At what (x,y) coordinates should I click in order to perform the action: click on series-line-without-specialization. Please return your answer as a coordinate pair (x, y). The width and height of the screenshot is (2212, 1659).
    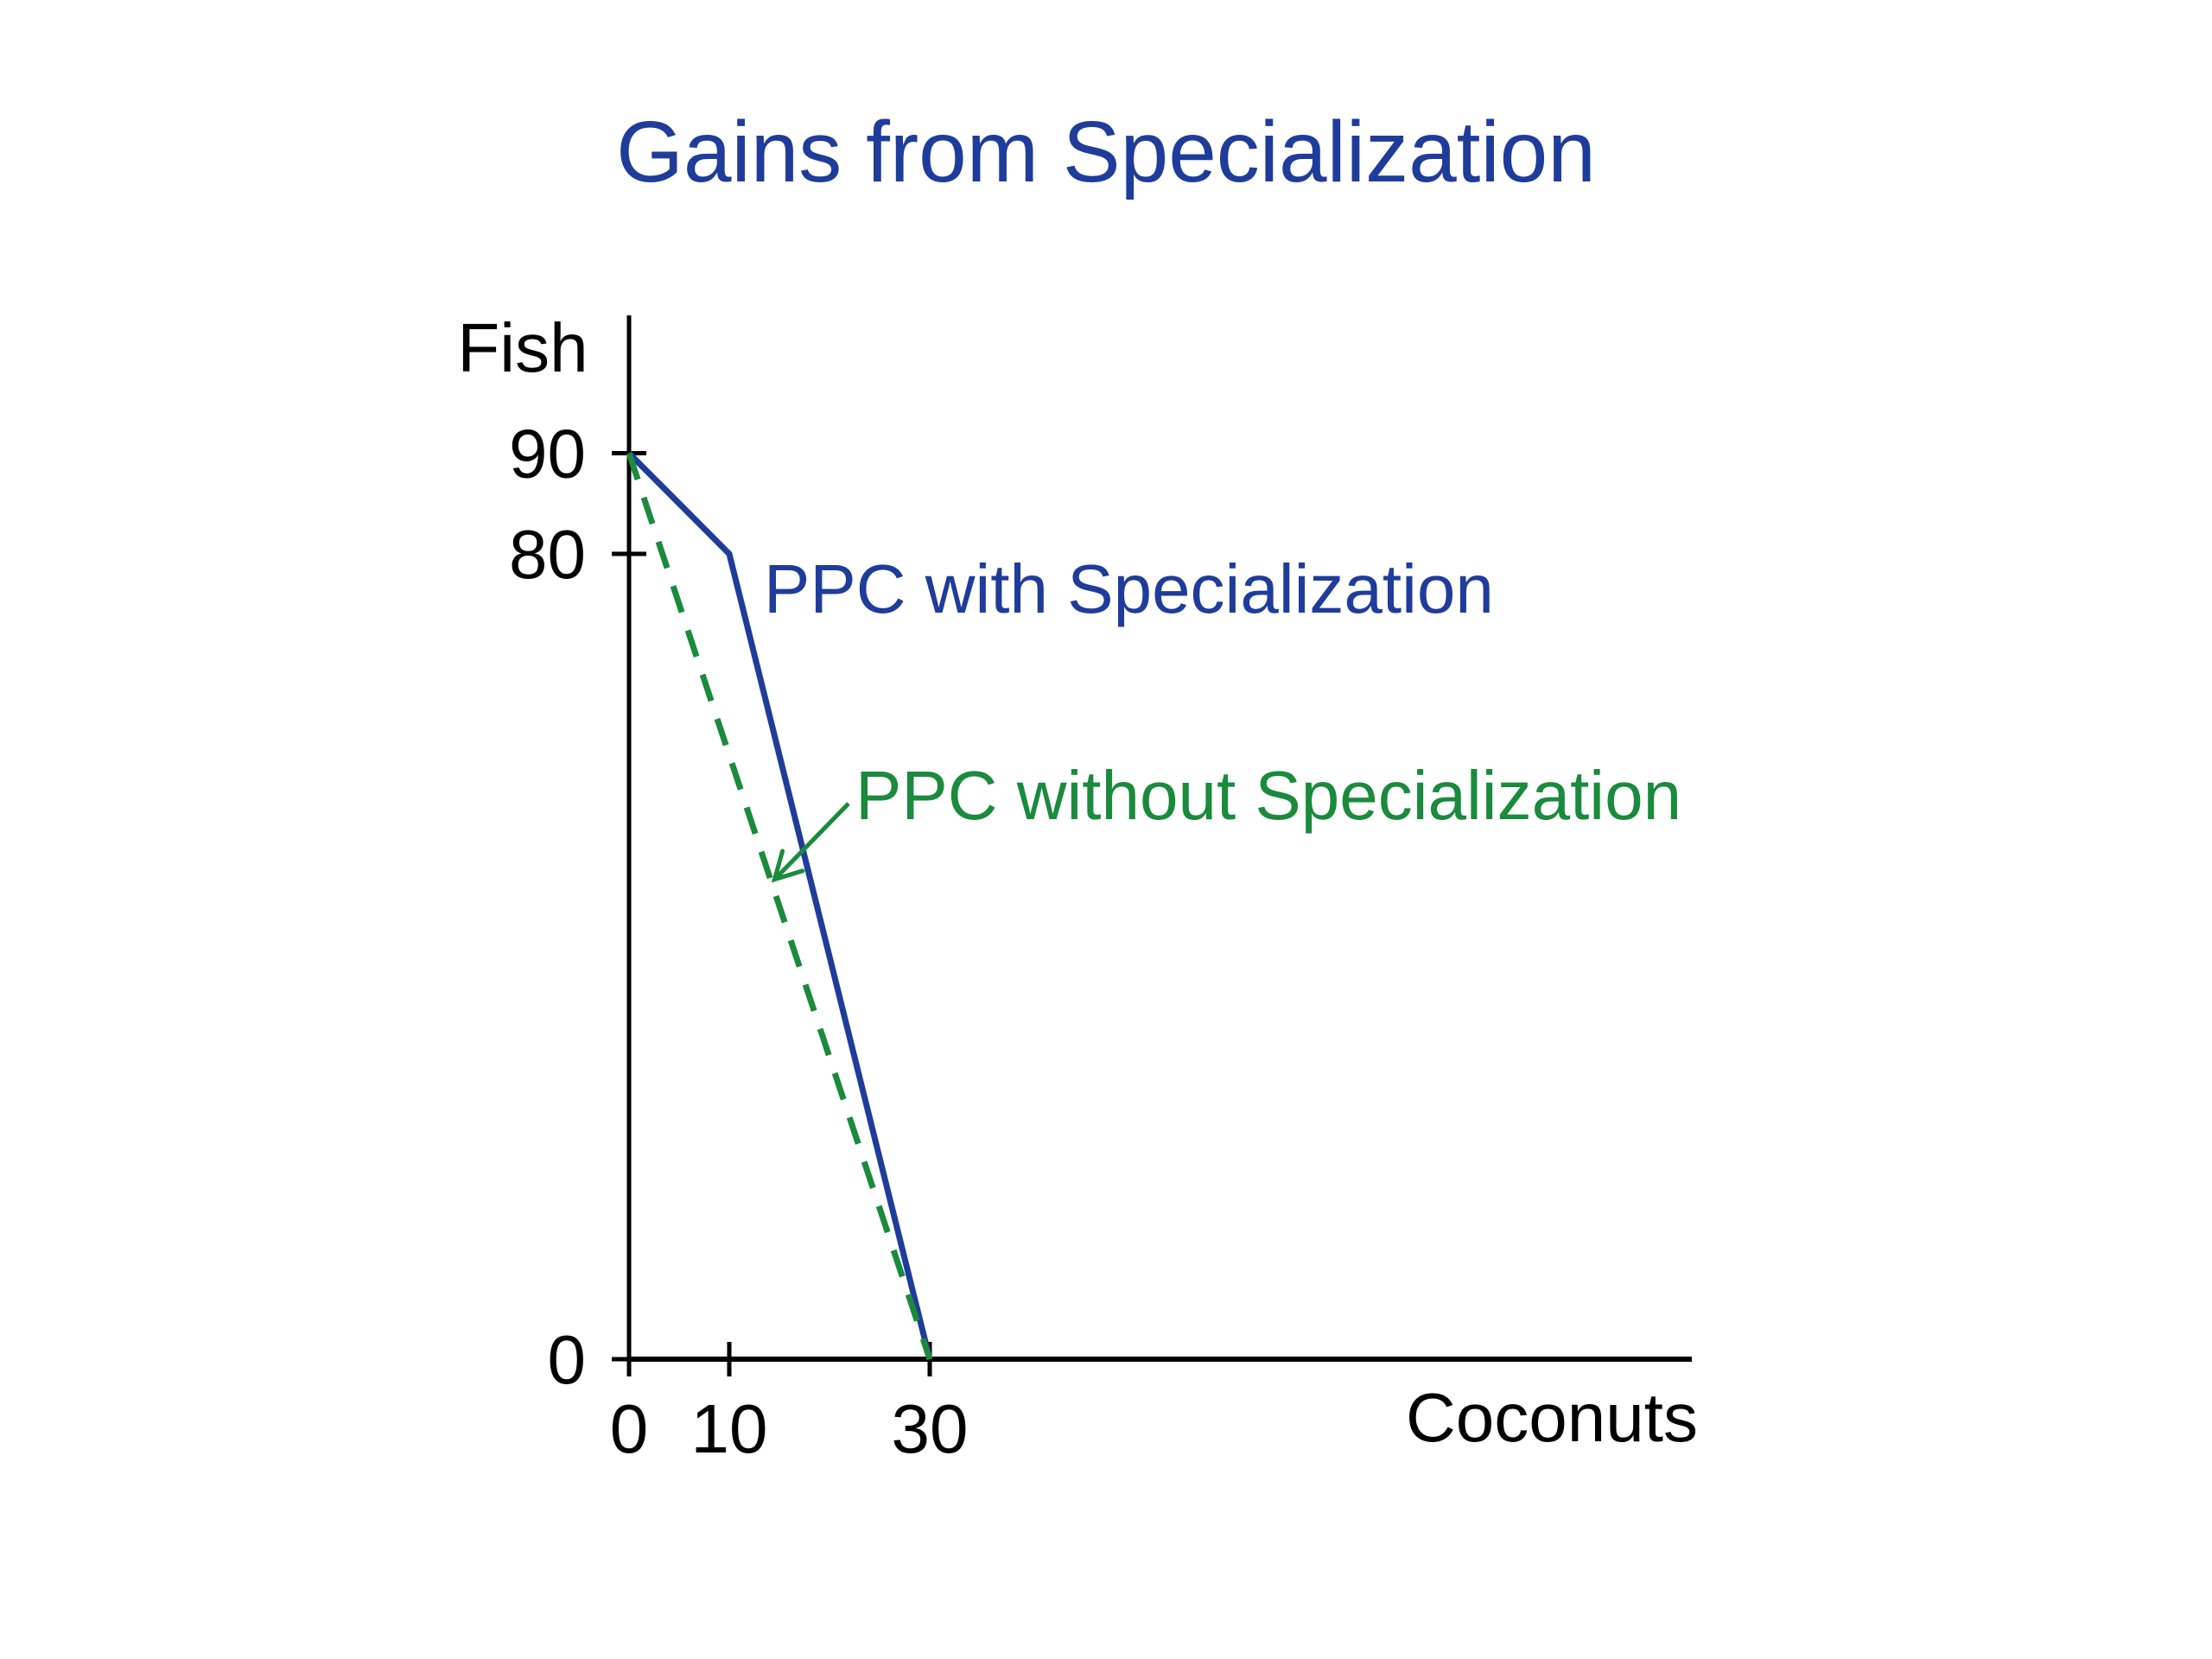
    Looking at the image, I should click on (779, 906).